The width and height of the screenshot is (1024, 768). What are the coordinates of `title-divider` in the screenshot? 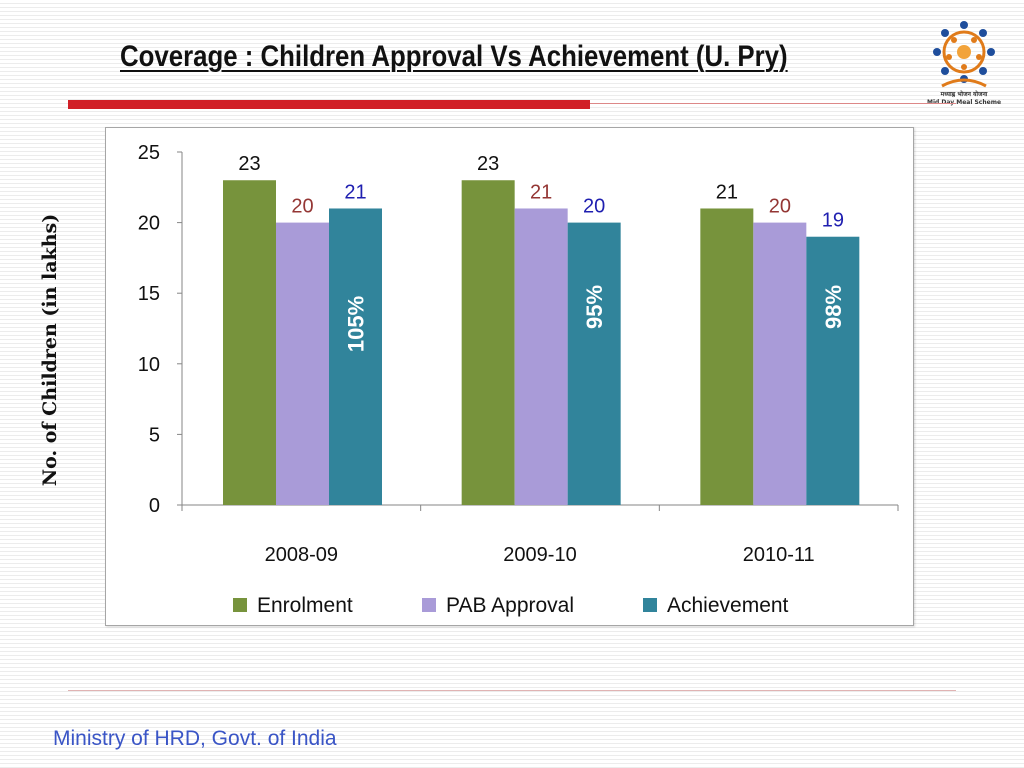 It's located at (773, 103).